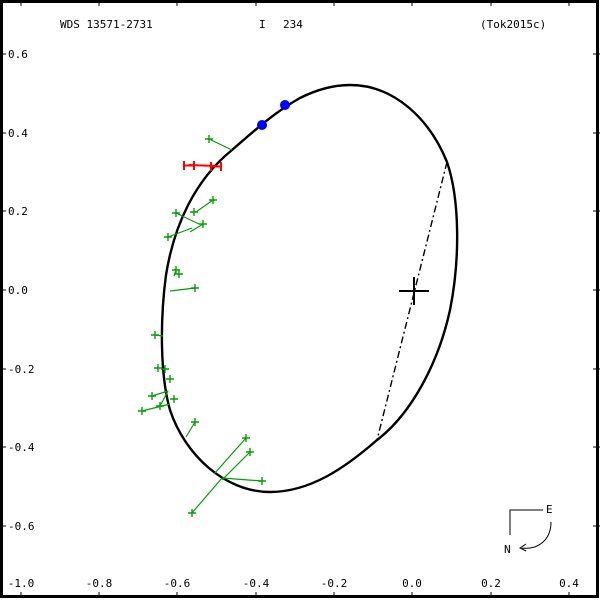  Describe the element at coordinates (18, 211) in the screenshot. I see `y-tick-label: 0.2` at that location.